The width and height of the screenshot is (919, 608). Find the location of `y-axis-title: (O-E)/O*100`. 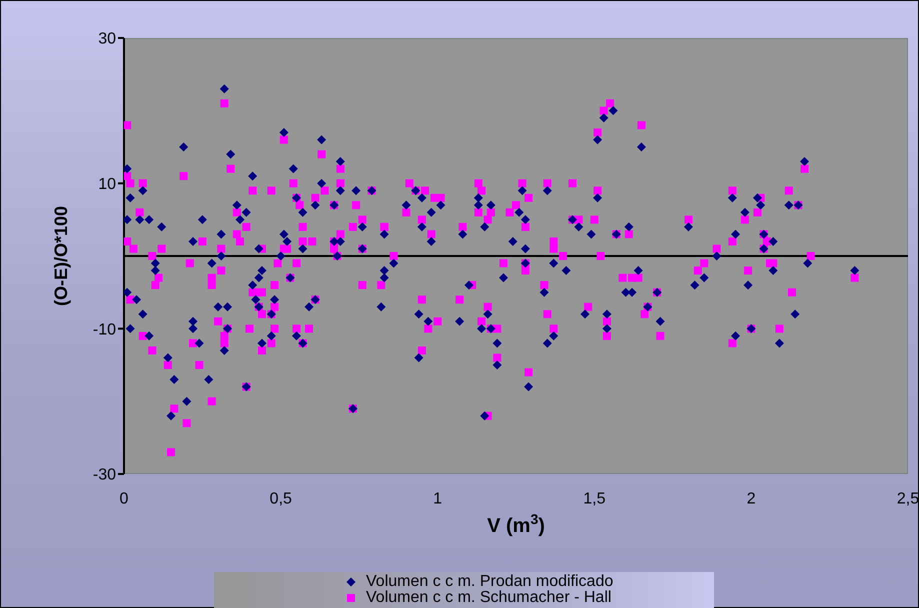

y-axis-title: (O-E)/O*100 is located at coordinates (61, 256).